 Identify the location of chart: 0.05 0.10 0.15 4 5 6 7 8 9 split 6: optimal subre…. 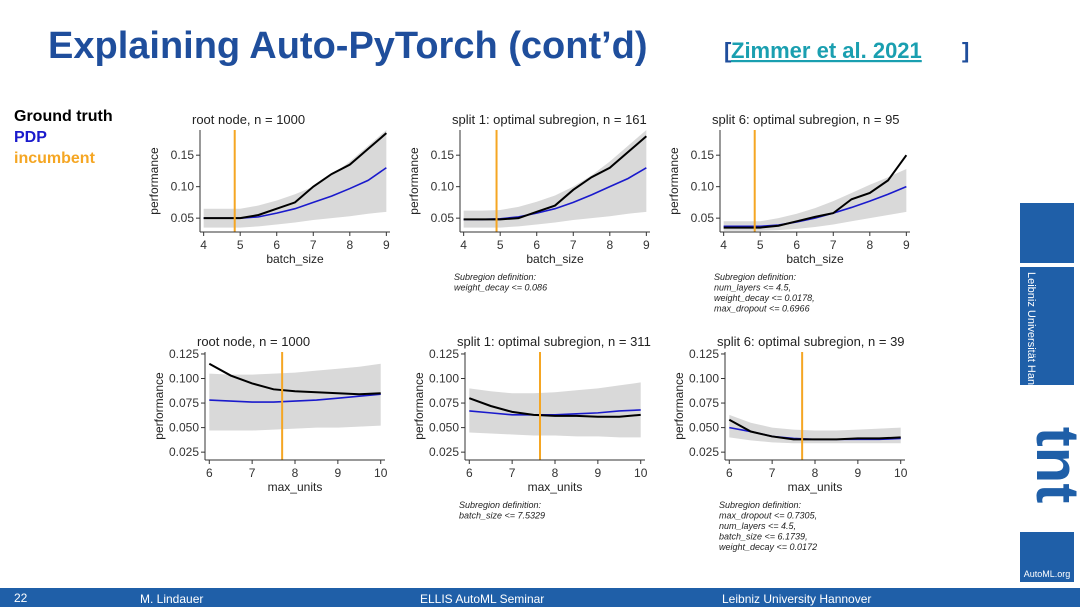
(788, 213).